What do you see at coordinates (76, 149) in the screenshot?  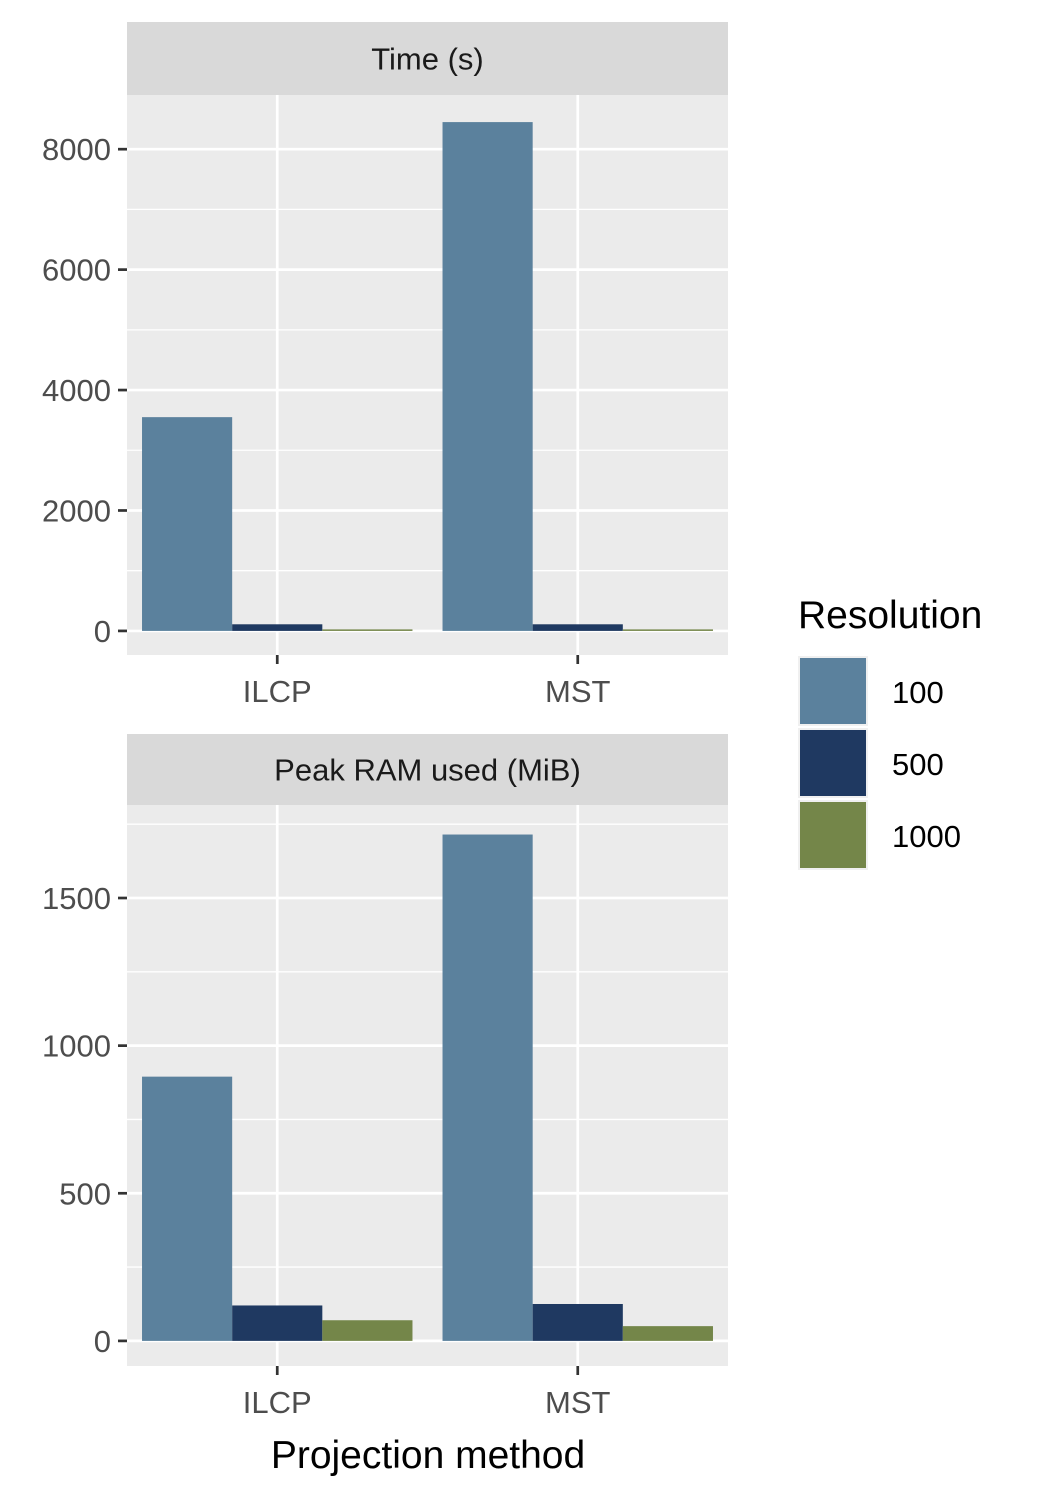 I see `y-tick-label: 8000` at bounding box center [76, 149].